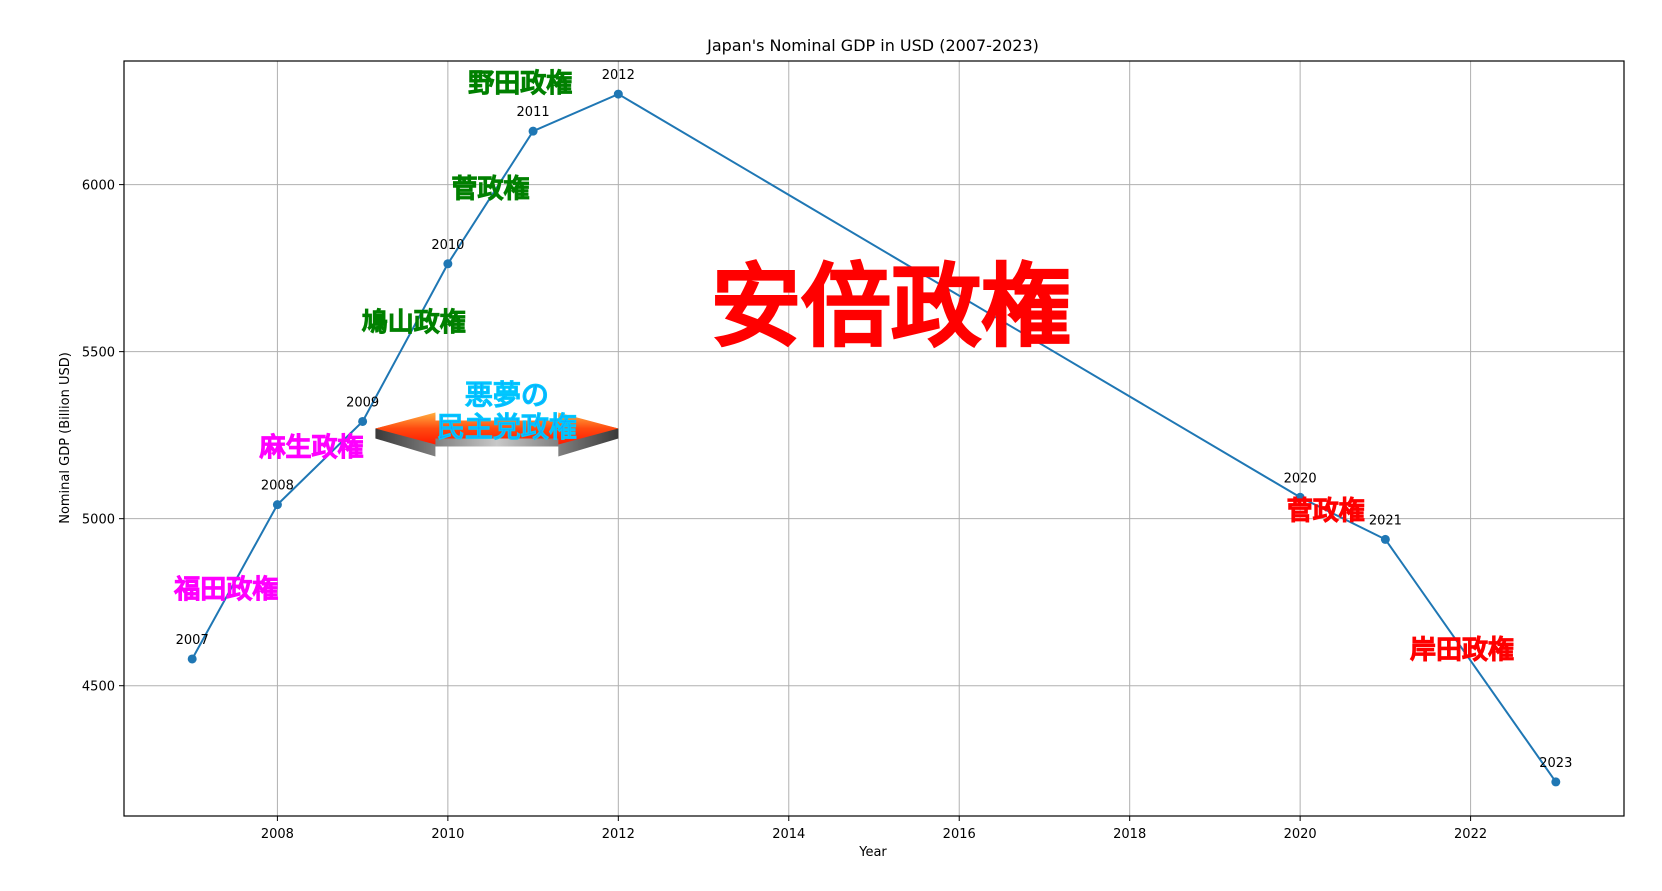 The height and width of the screenshot is (891, 1662). Describe the element at coordinates (1555, 763) in the screenshot. I see `data-point-label: 2023` at that location.